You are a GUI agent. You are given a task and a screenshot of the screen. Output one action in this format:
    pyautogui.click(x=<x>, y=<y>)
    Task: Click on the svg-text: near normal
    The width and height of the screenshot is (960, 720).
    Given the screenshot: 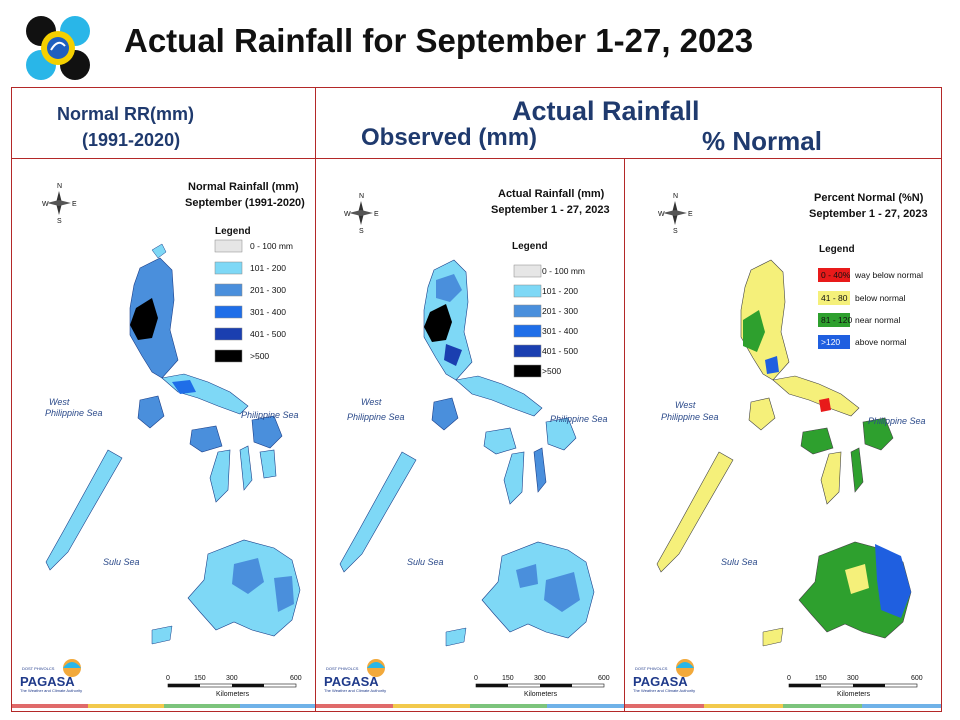 What is the action you would take?
    pyautogui.click(x=877, y=320)
    